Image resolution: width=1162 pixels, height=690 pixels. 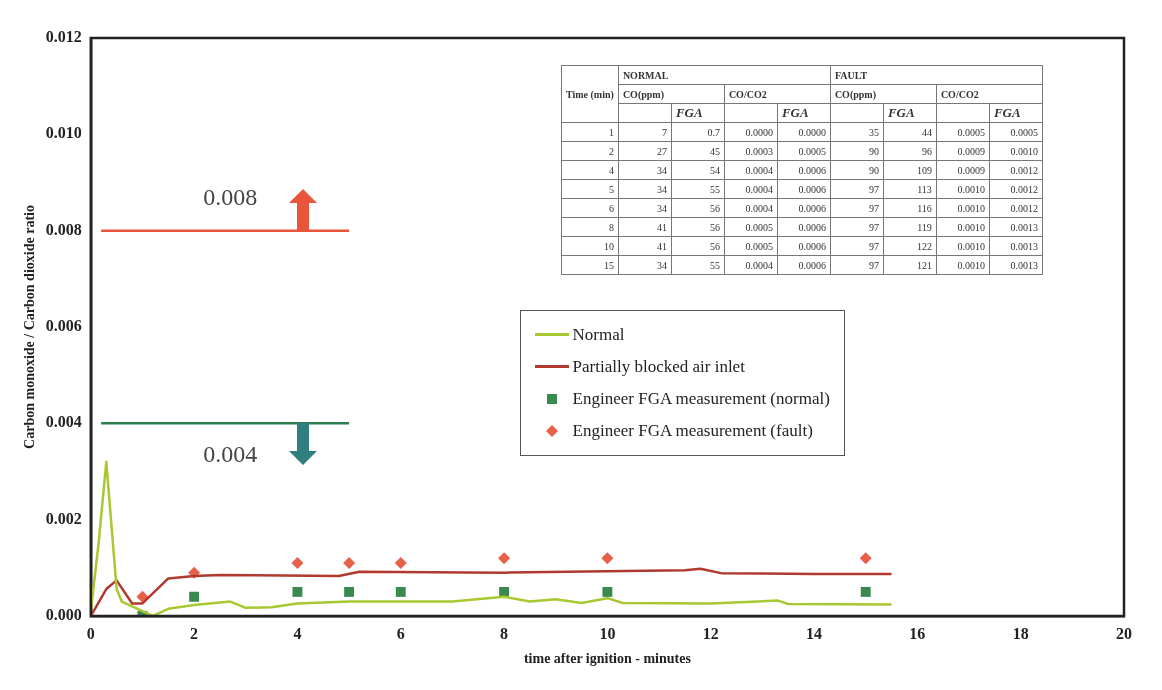 What do you see at coordinates (611, 227) in the screenshot?
I see `category-label: 8` at bounding box center [611, 227].